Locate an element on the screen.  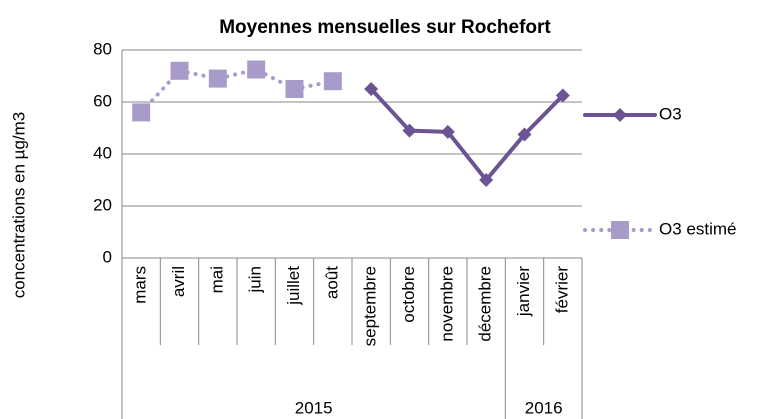
x-group-label: 2016 is located at coordinates (544, 407).